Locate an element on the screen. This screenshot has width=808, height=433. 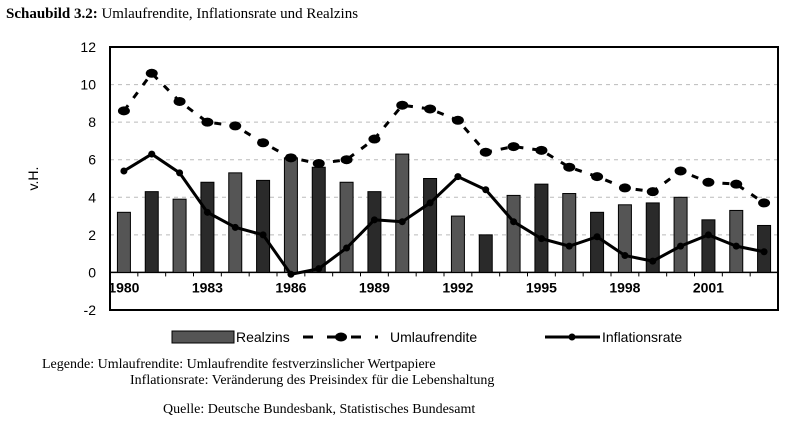
x-tick-label: 1992 is located at coordinates (457, 287).